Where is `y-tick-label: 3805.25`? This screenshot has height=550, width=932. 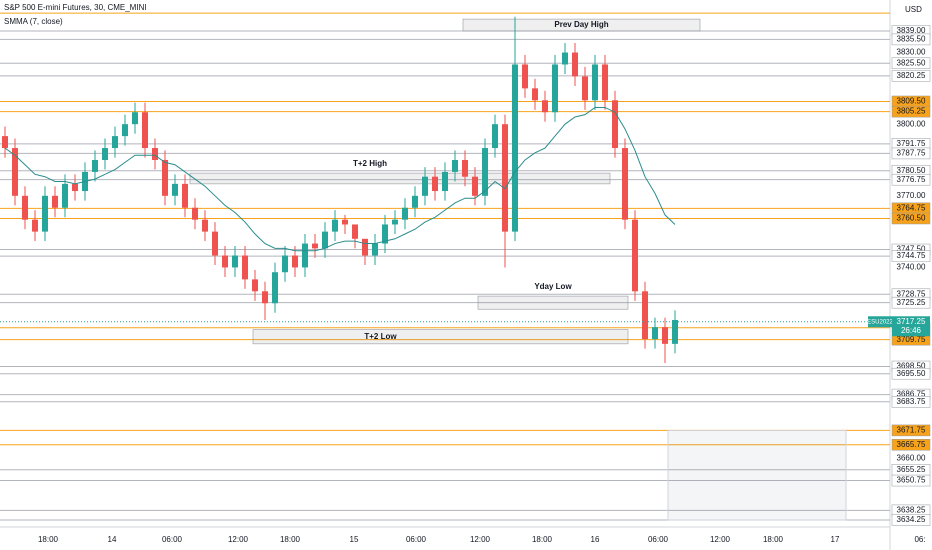
y-tick-label: 3805.25 is located at coordinates (911, 111).